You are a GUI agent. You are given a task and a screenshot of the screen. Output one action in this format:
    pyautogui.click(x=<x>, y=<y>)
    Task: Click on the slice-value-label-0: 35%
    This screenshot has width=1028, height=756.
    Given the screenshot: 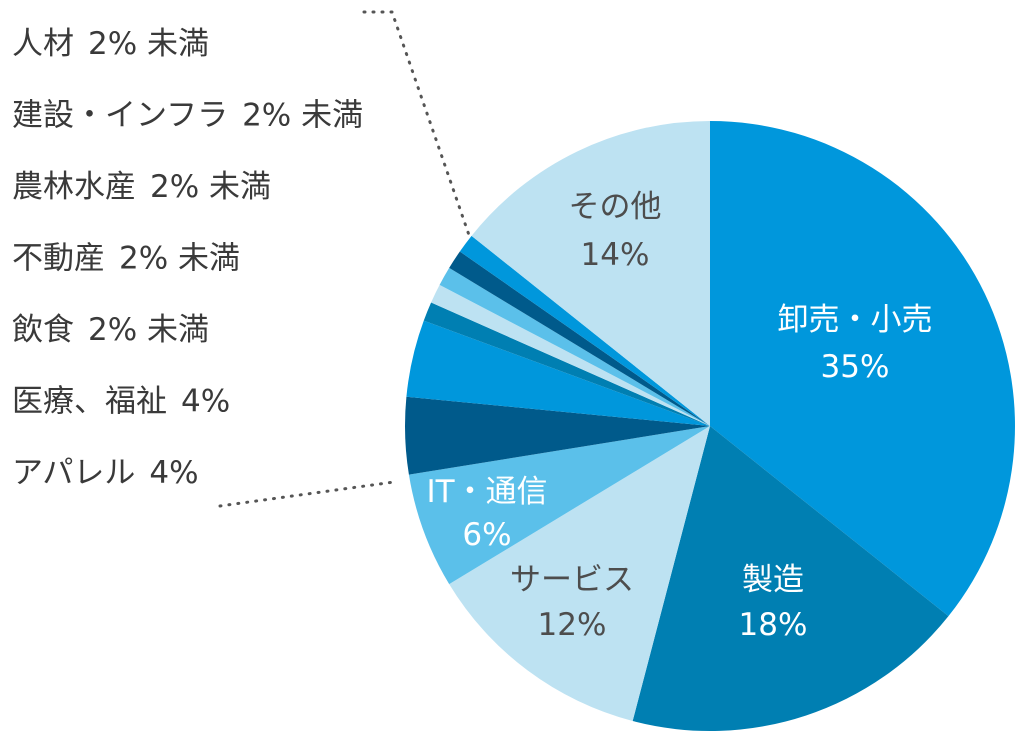 What is the action you would take?
    pyautogui.click(x=855, y=367)
    